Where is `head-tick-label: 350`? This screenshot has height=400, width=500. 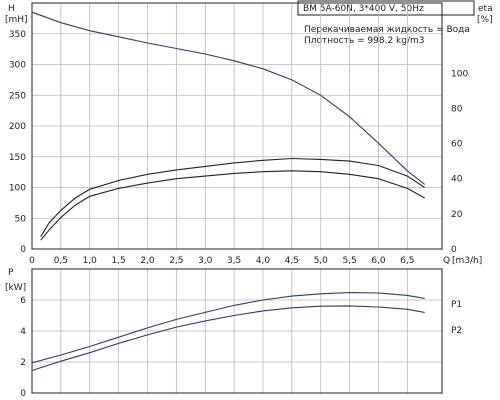 head-tick-label: 350 is located at coordinates (17, 35).